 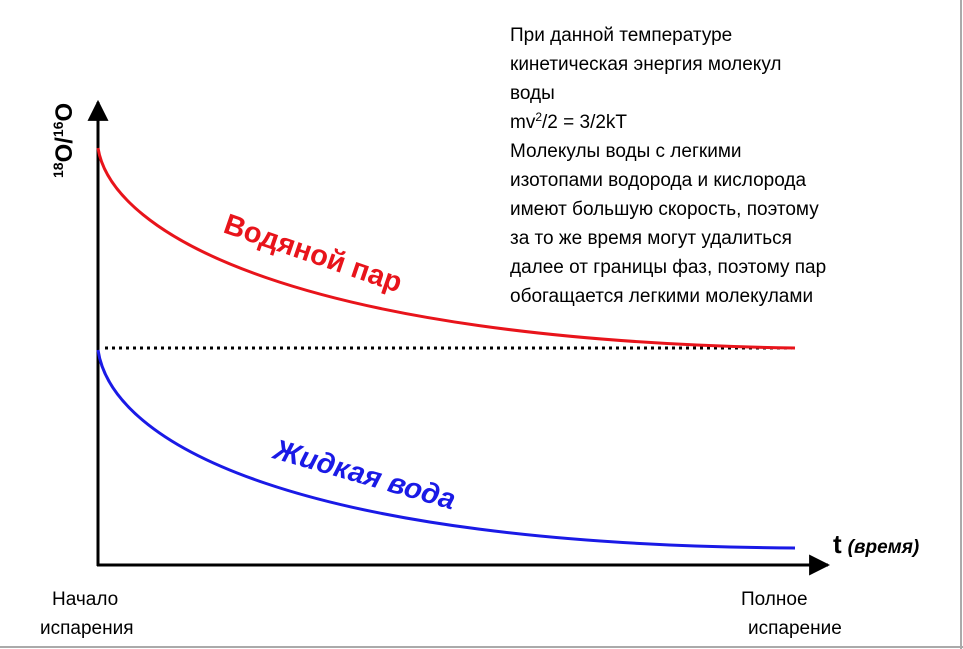 I want to click on label-part: t, so click(x=837, y=544).